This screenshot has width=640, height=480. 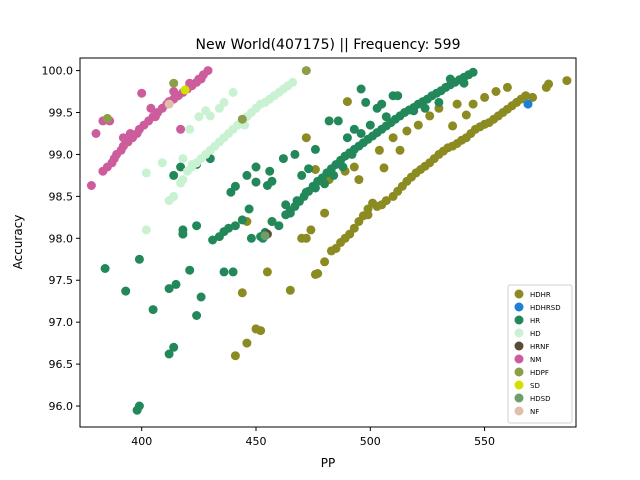 What do you see at coordinates (539, 373) in the screenshot?
I see `legend-label: HDPF` at bounding box center [539, 373].